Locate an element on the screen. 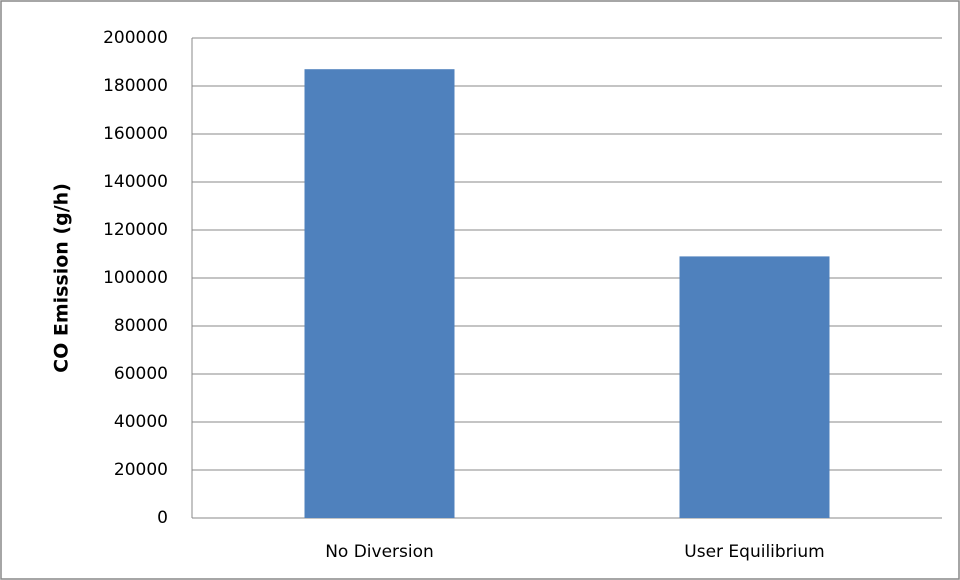  y-tick-label: 100000 is located at coordinates (135, 278).